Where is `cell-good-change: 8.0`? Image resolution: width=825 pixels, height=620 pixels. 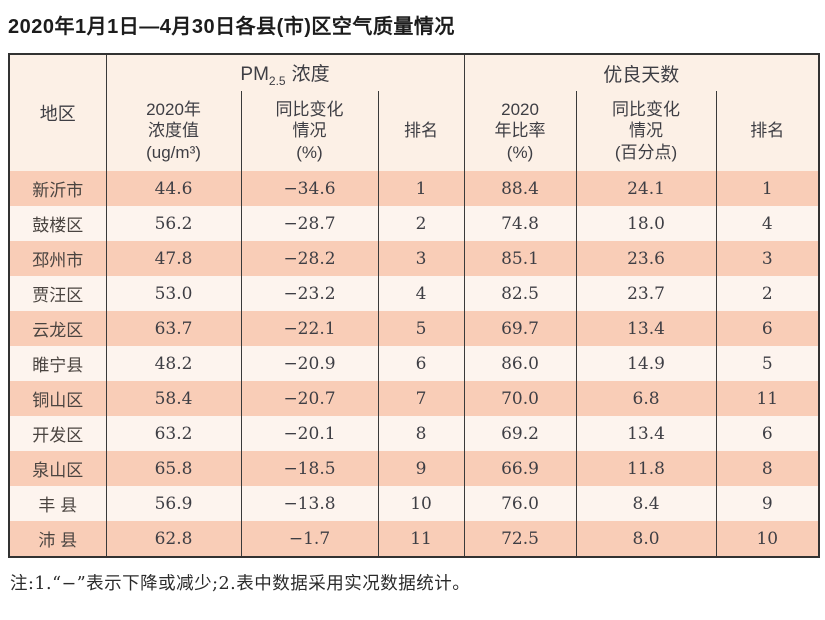
cell-good-change: 8.0 is located at coordinates (646, 539).